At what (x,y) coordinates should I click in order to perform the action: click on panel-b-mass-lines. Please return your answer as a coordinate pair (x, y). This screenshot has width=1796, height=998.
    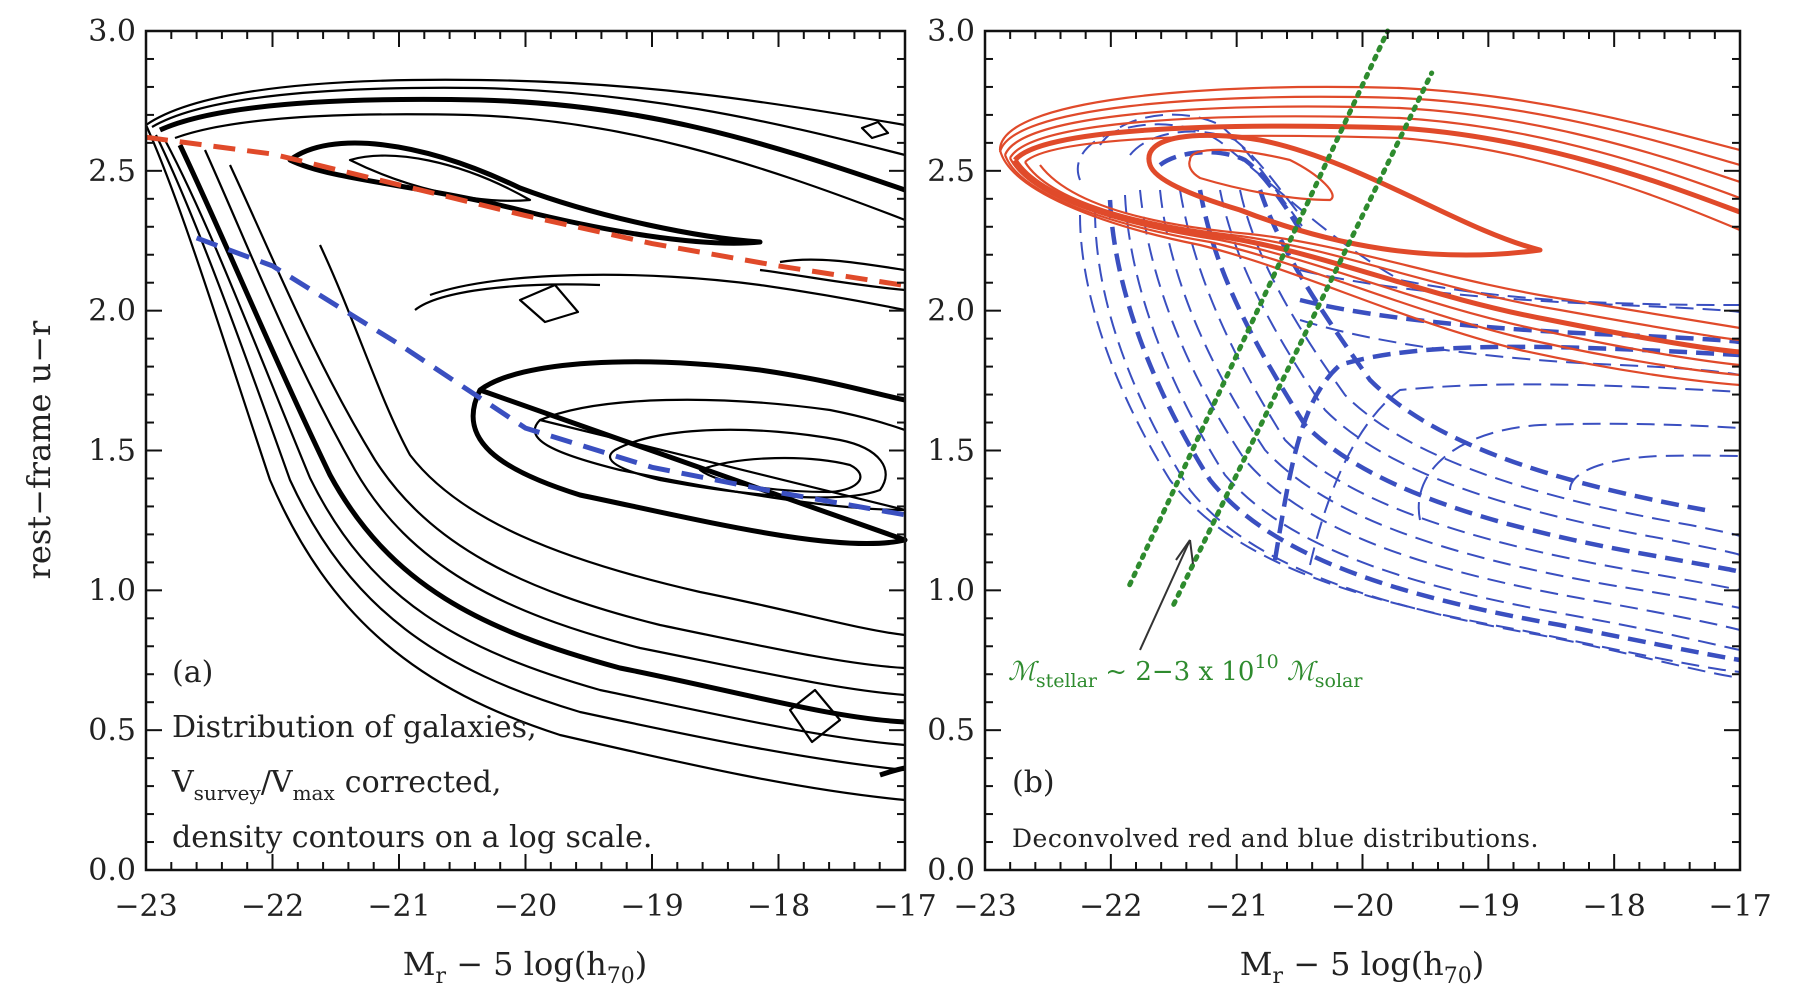
    Looking at the image, I should click on (1281, 317).